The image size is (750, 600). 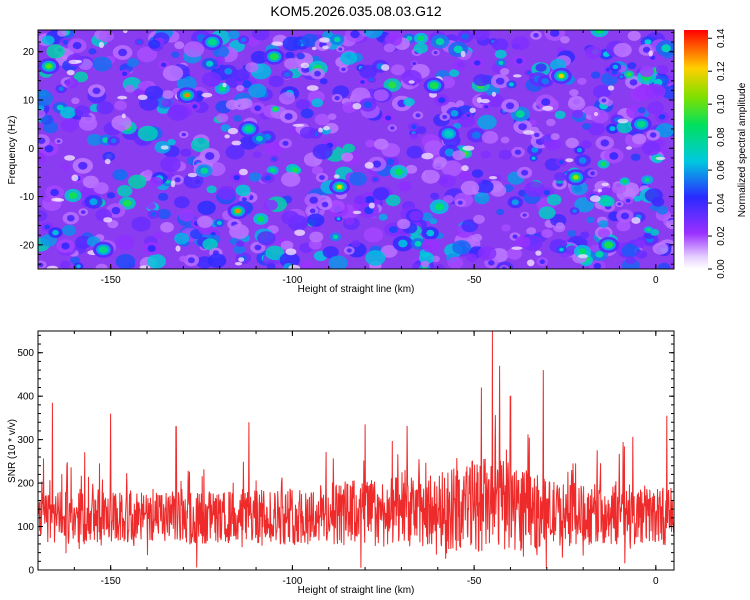 I want to click on colorbar-tick-label: 0.02, so click(x=721, y=236).